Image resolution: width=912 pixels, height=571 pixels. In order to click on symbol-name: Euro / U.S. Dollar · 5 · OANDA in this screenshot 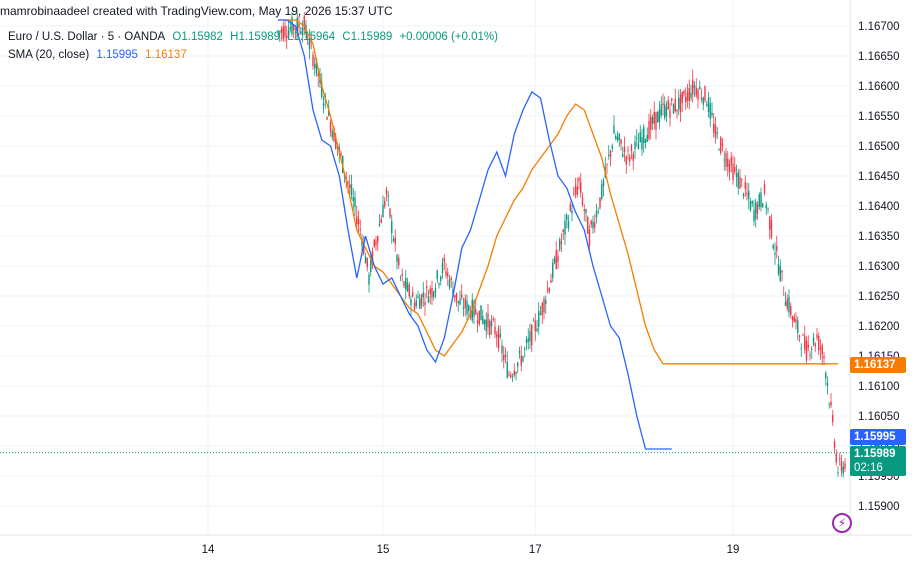, I will do `click(87, 37)`.